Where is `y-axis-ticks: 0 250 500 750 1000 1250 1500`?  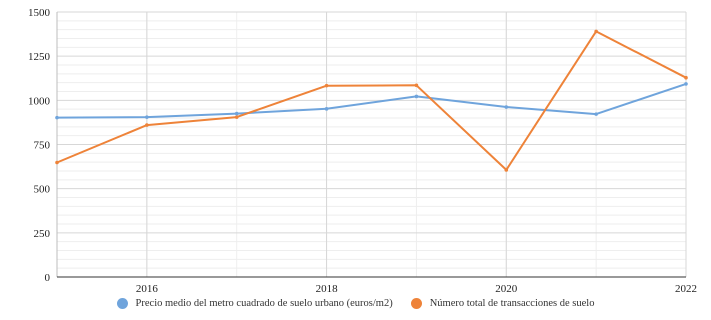 y-axis-ticks: 0 250 500 750 1000 1250 1500 is located at coordinates (39, 145).